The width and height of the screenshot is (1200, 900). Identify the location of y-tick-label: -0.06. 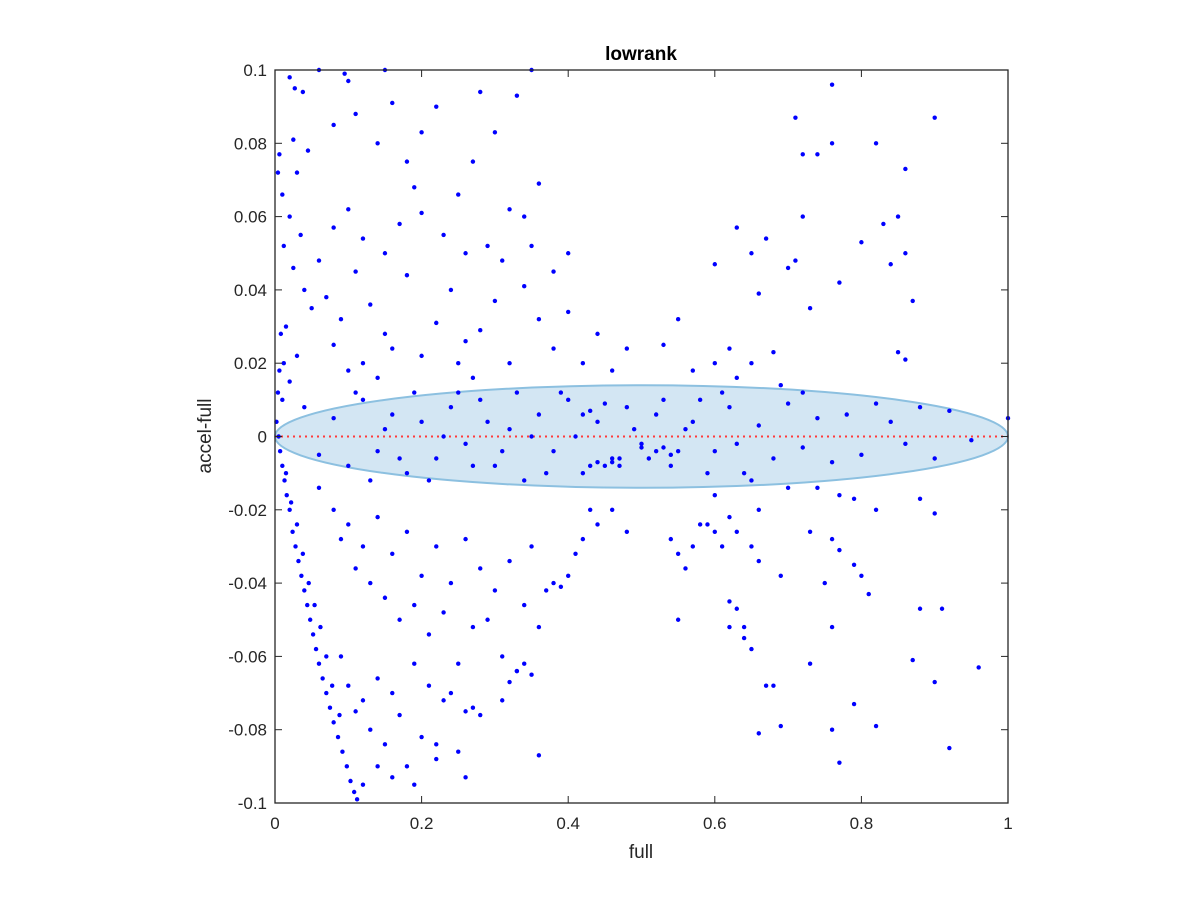
(247, 656).